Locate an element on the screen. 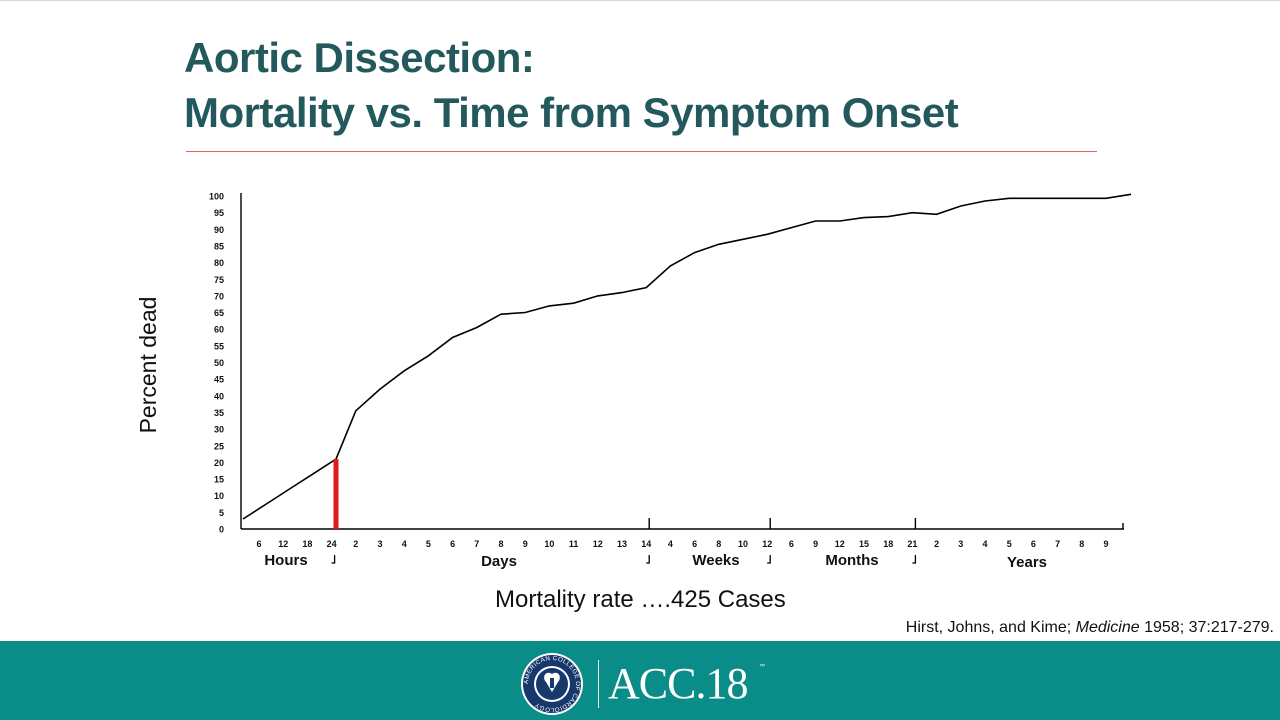 This screenshot has width=1280, height=720. y-tick-label: 20 is located at coordinates (219, 463).